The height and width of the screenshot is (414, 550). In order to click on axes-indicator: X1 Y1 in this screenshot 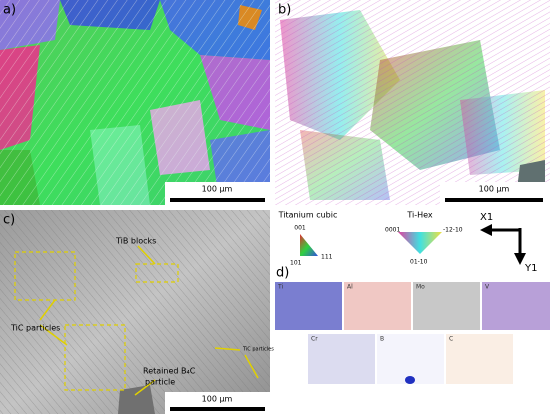, I will do `click(508, 243)`.